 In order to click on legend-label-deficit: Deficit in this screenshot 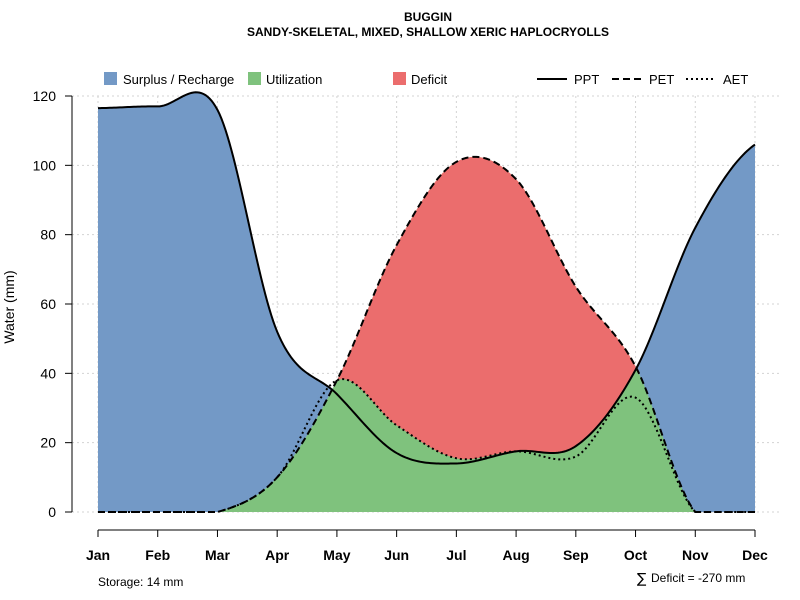, I will do `click(429, 79)`.